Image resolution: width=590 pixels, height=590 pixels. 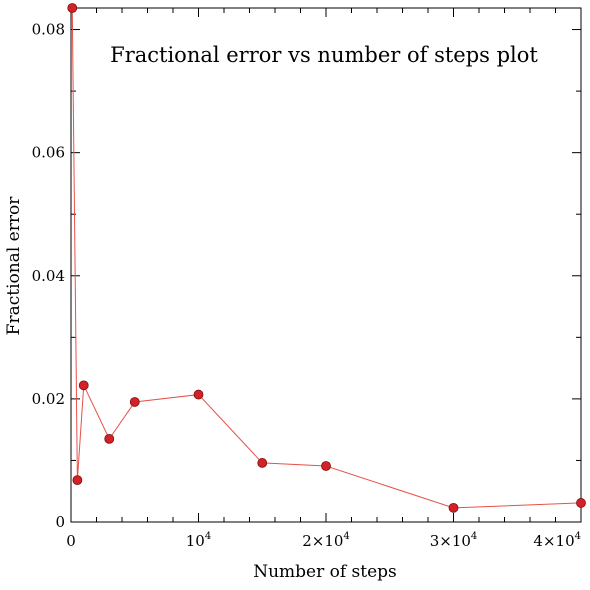 What do you see at coordinates (48, 30) in the screenshot?
I see `y-tick-label: 0.08` at bounding box center [48, 30].